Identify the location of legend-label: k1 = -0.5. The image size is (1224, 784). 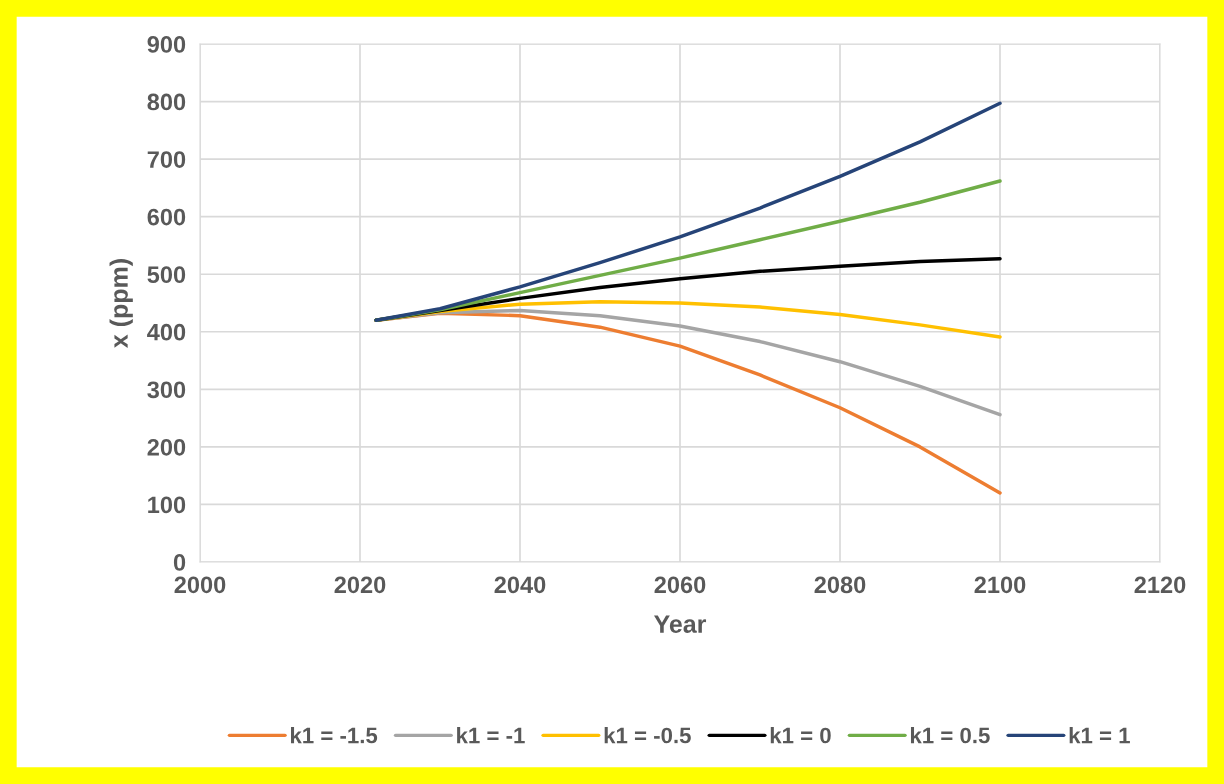
(647, 735).